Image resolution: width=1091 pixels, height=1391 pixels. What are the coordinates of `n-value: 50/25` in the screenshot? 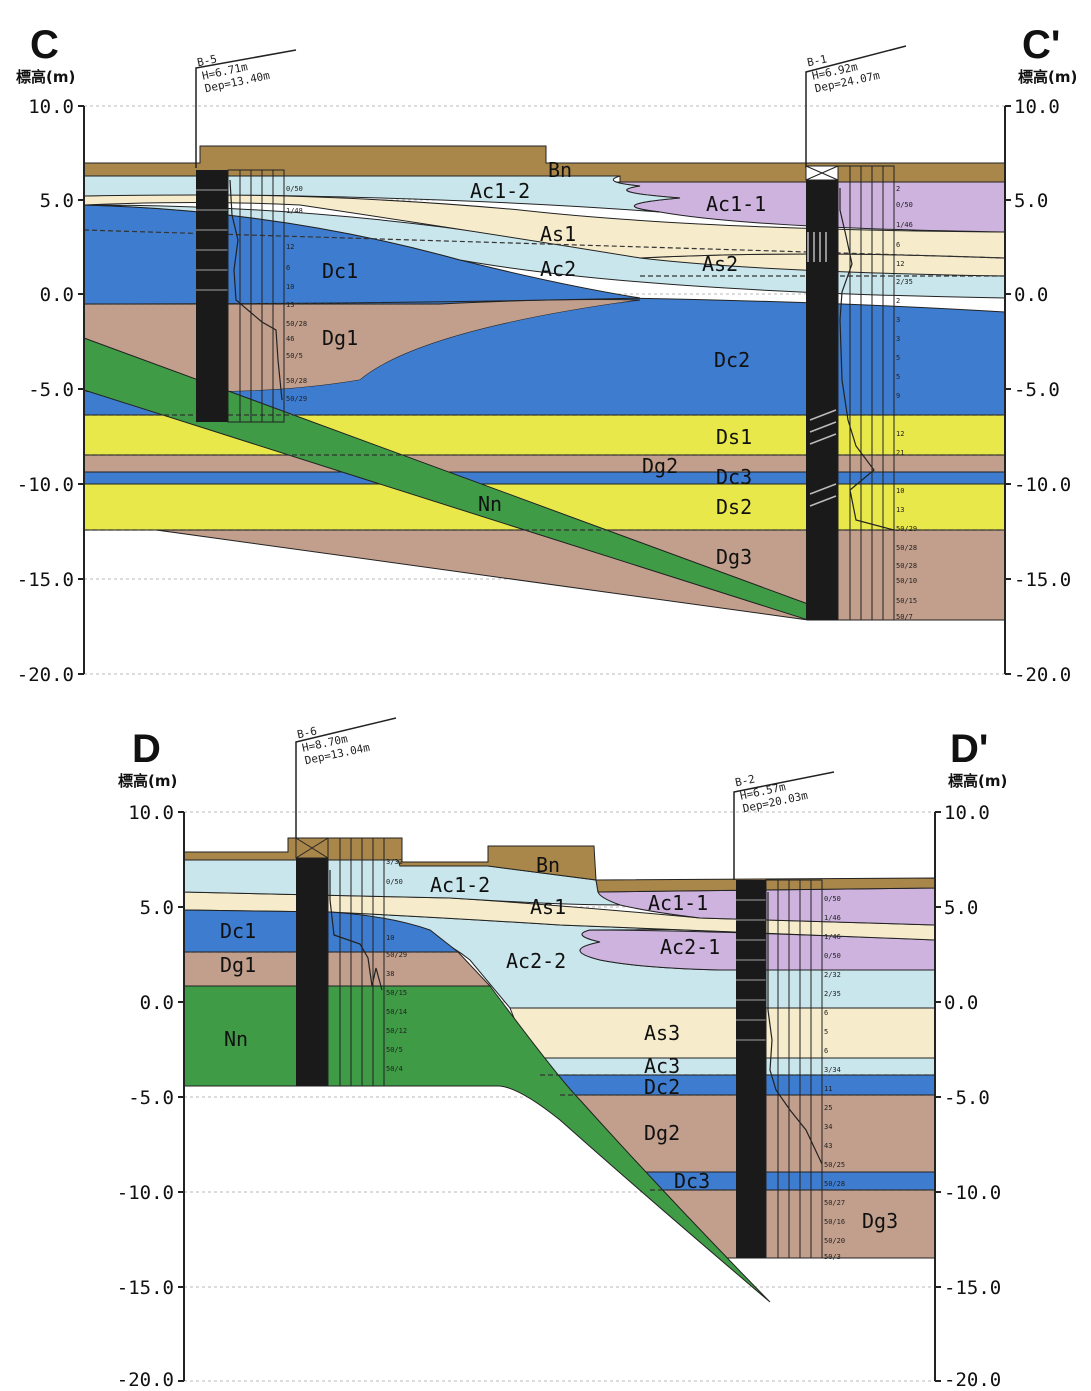 It's located at (834, 1165).